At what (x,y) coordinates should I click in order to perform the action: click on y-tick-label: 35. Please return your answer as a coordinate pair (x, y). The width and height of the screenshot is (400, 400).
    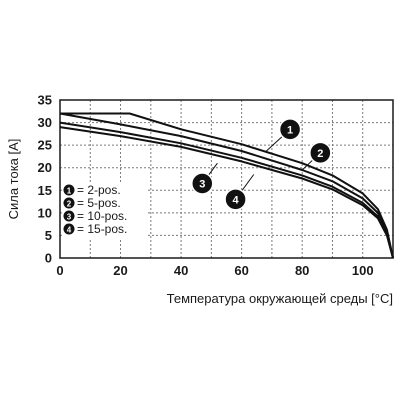
    Looking at the image, I should click on (45, 100).